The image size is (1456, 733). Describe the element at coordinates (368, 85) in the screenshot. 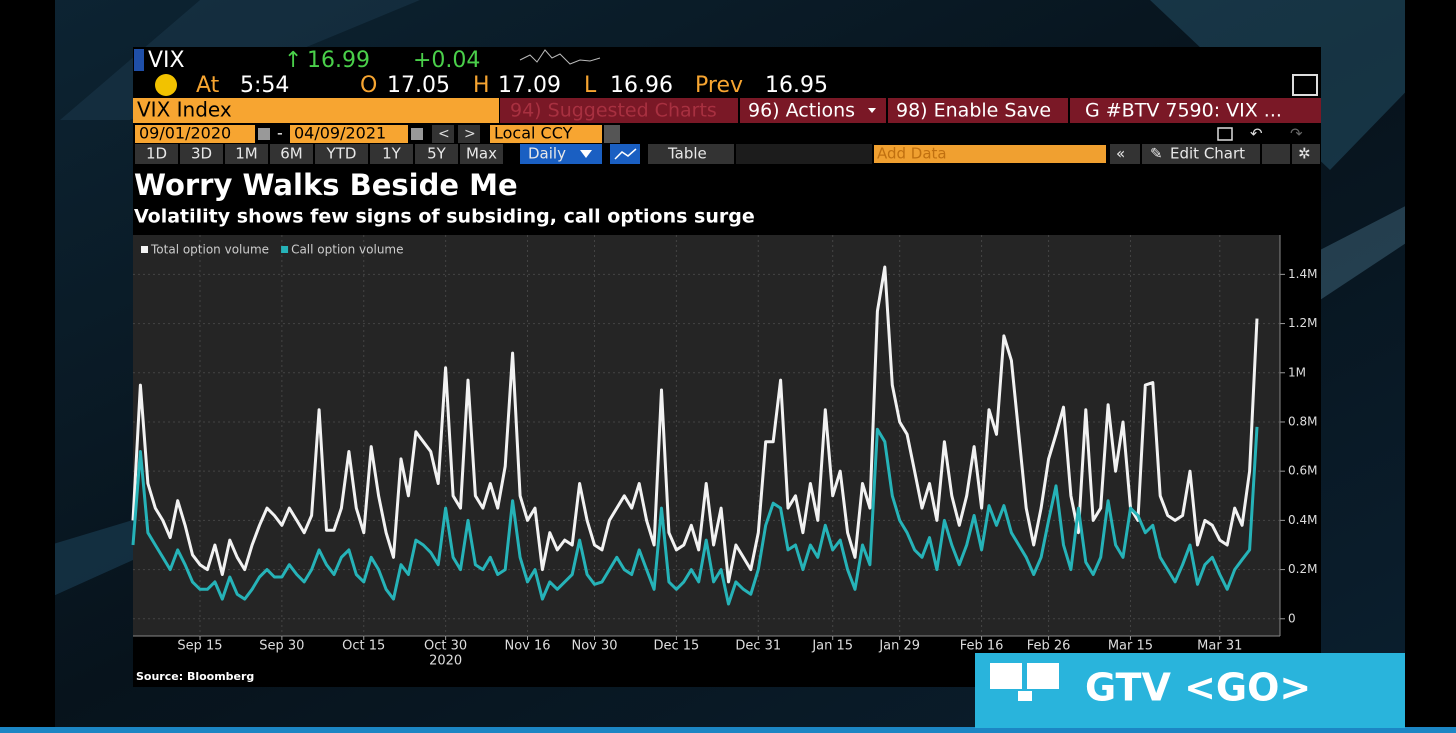

I see `open-label: O` at that location.